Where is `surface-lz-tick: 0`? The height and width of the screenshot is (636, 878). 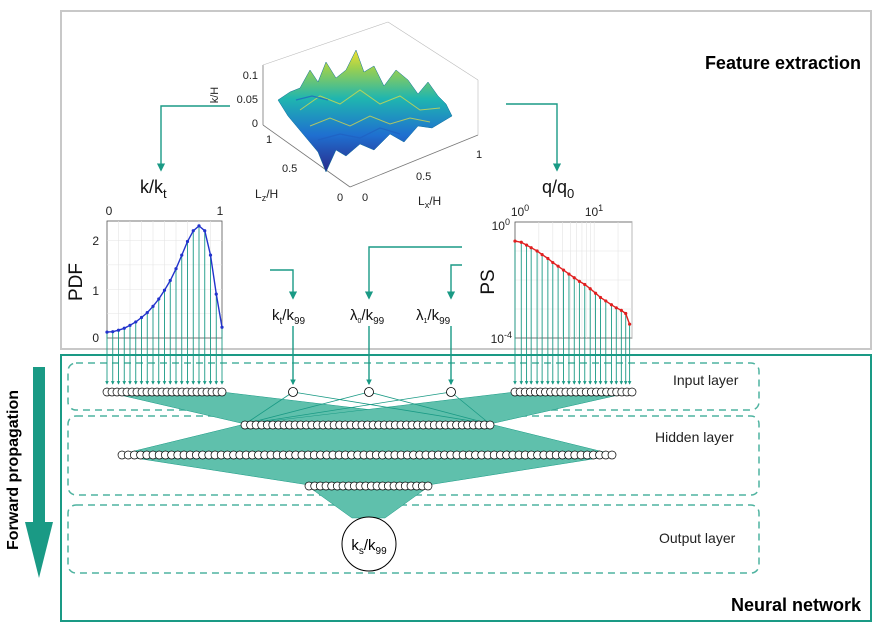
surface-lz-tick: 0 is located at coordinates (340, 198).